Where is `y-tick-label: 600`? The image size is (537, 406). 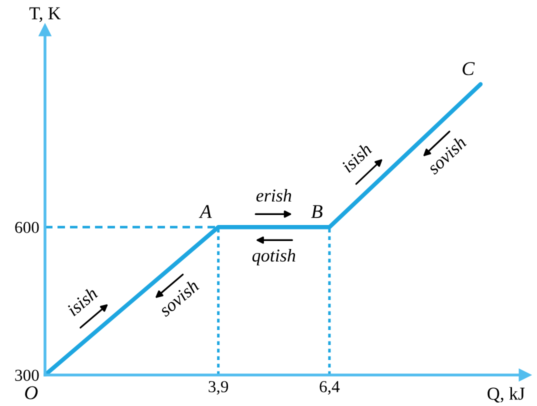
y-tick-label: 600 is located at coordinates (27, 228).